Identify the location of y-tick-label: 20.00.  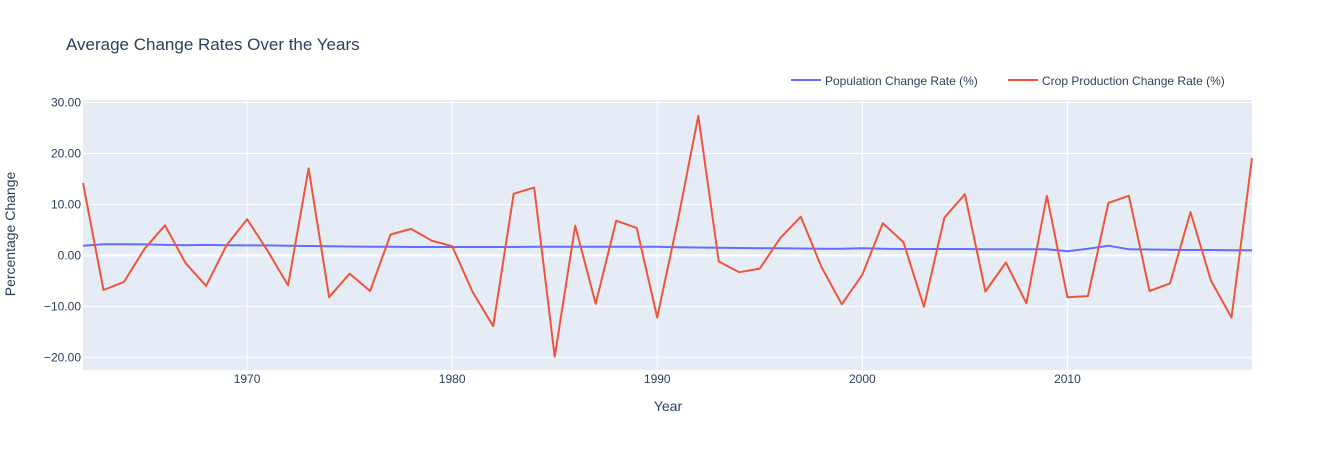
(66, 153).